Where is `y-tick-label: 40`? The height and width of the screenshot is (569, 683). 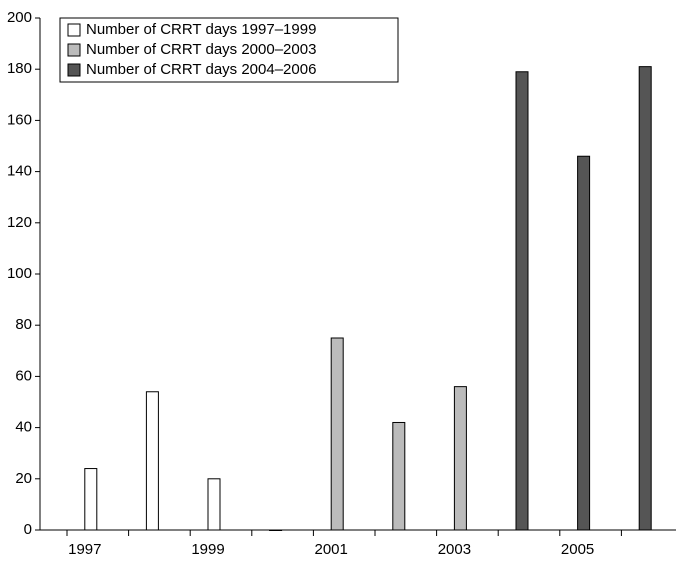 y-tick-label: 40 is located at coordinates (23, 427).